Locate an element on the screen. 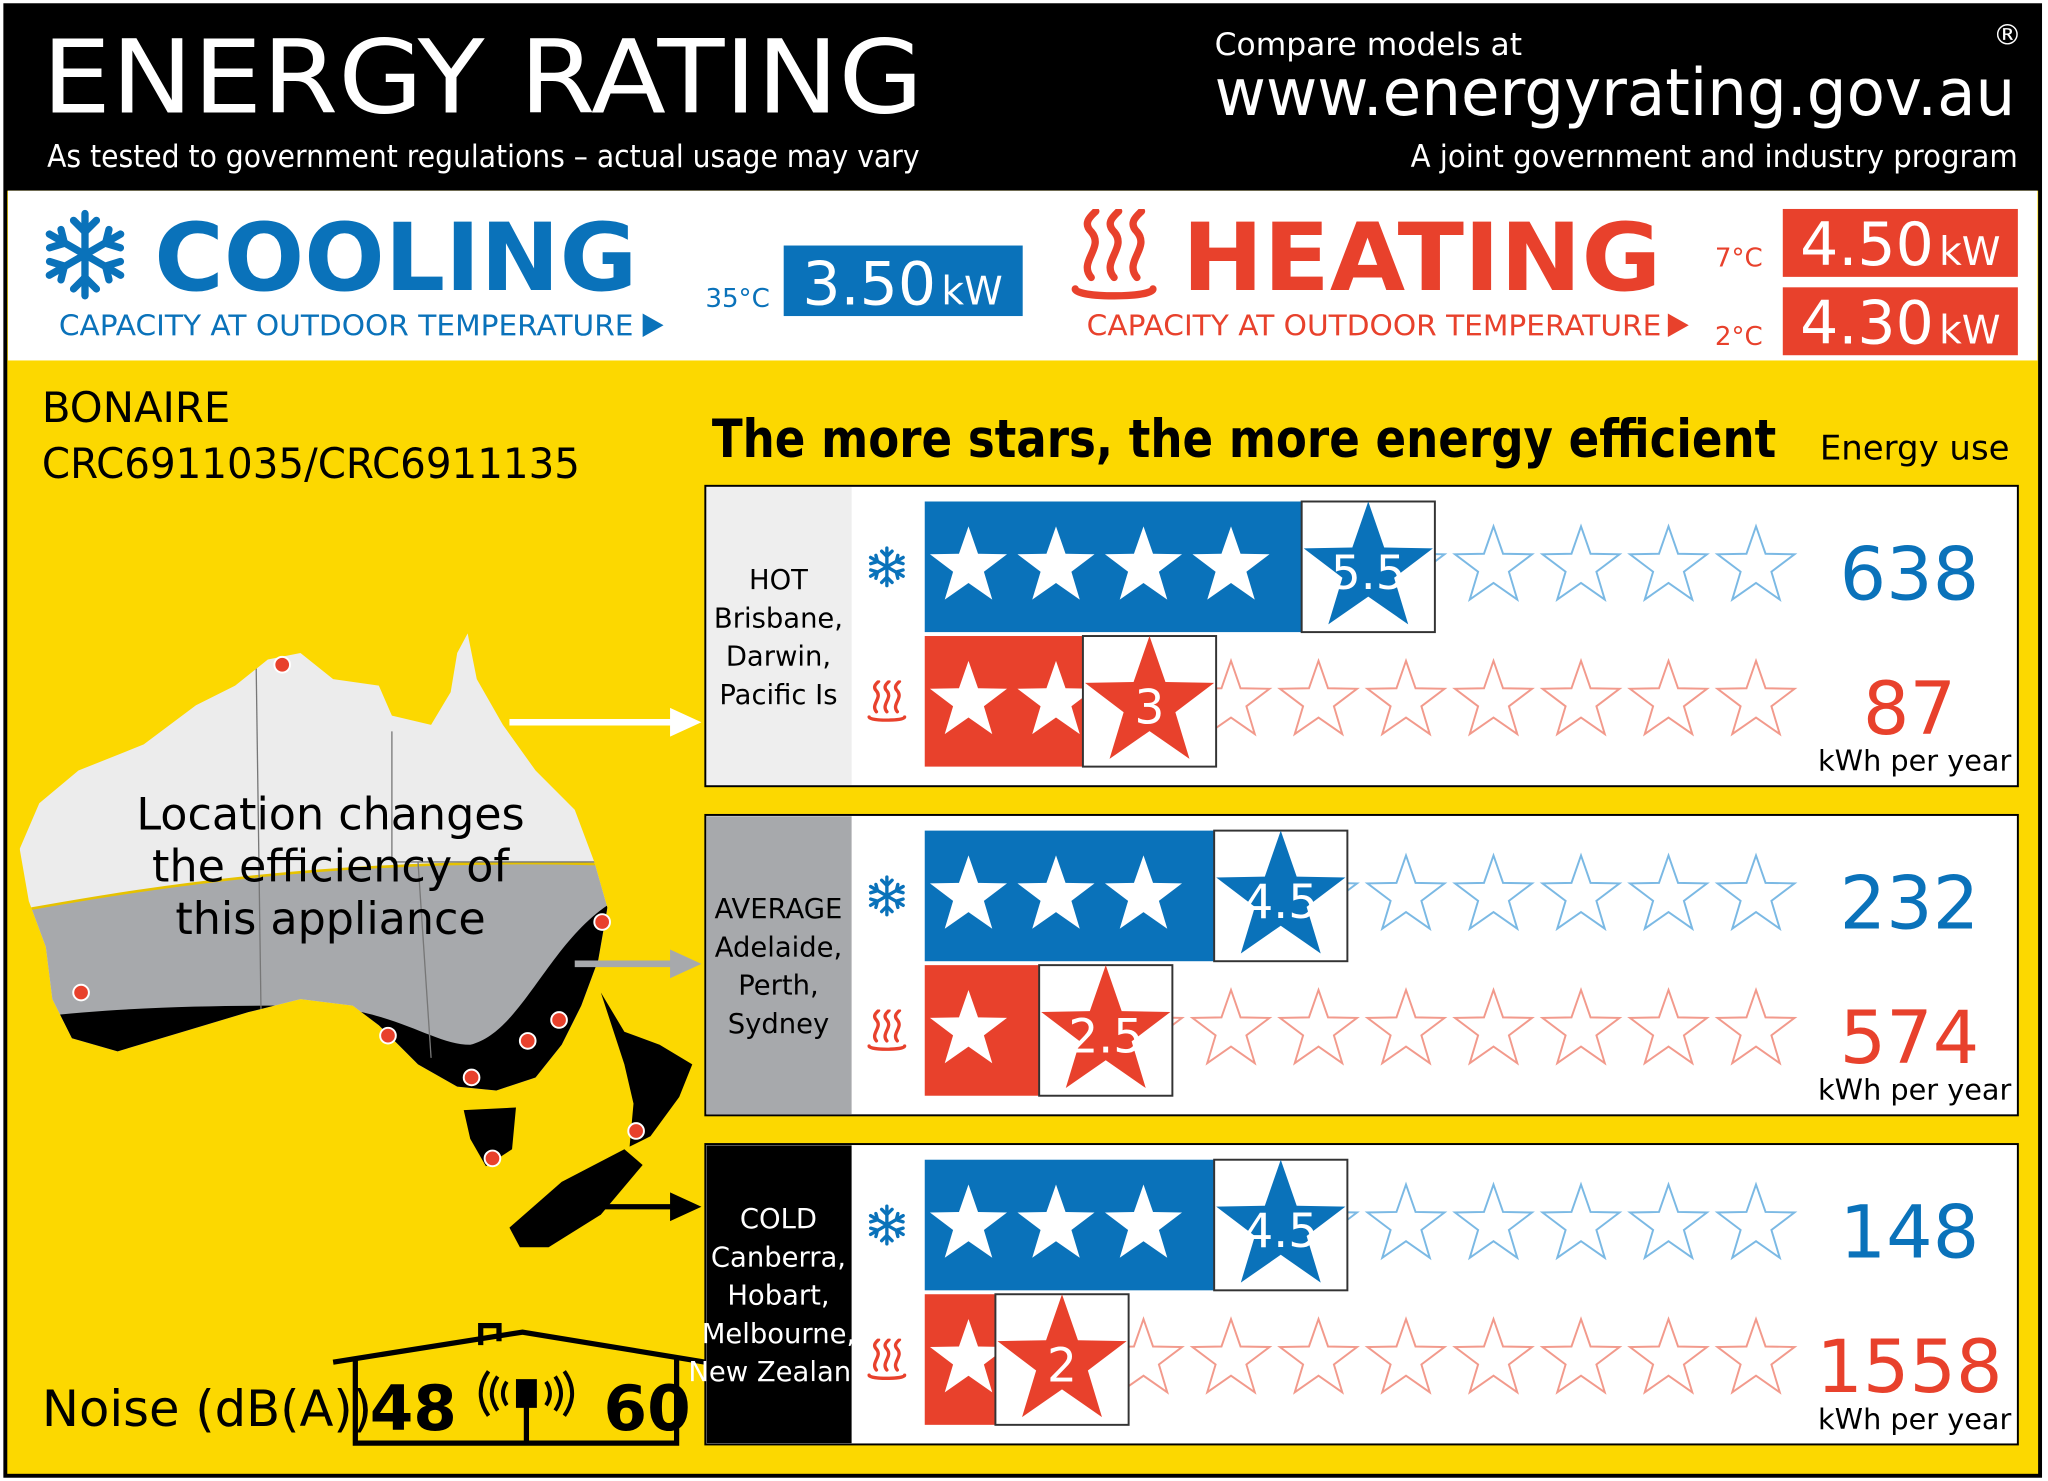 Image resolution: width=2048 pixels, height=1481 pixels. heating-caption: CAPACITY AT OUTDOOR TEMPERATURE is located at coordinates (1374, 326).